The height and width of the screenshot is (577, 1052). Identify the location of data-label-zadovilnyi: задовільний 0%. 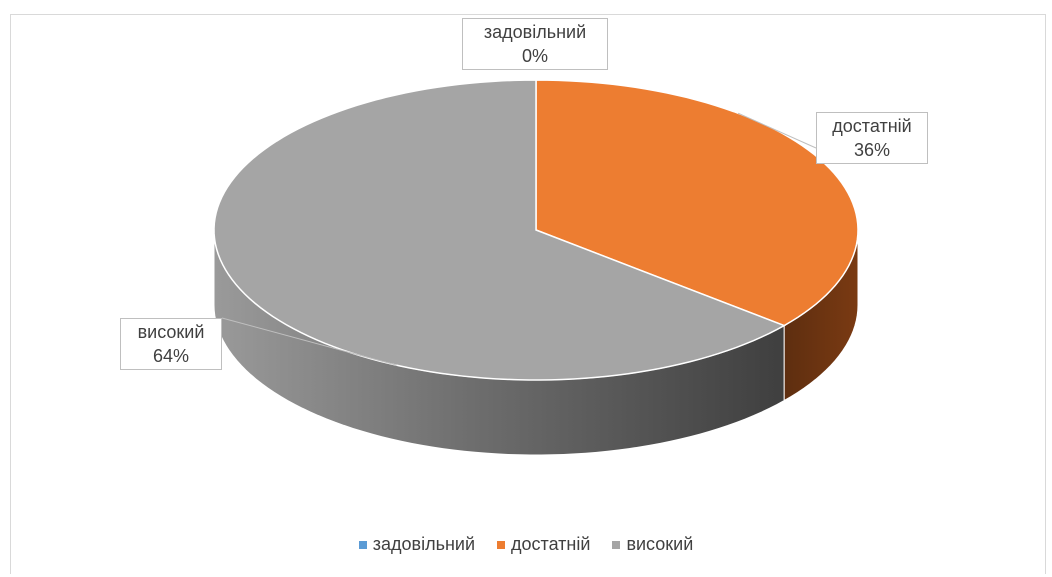
(535, 44).